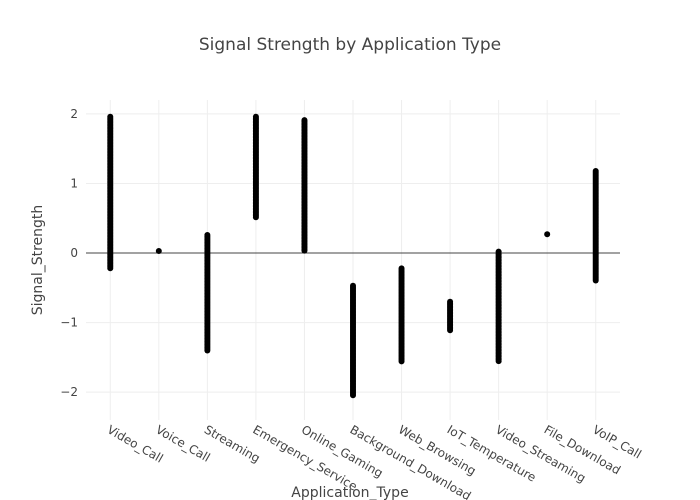  Describe the element at coordinates (69, 323) in the screenshot. I see `y-tick-label: −1` at that location.